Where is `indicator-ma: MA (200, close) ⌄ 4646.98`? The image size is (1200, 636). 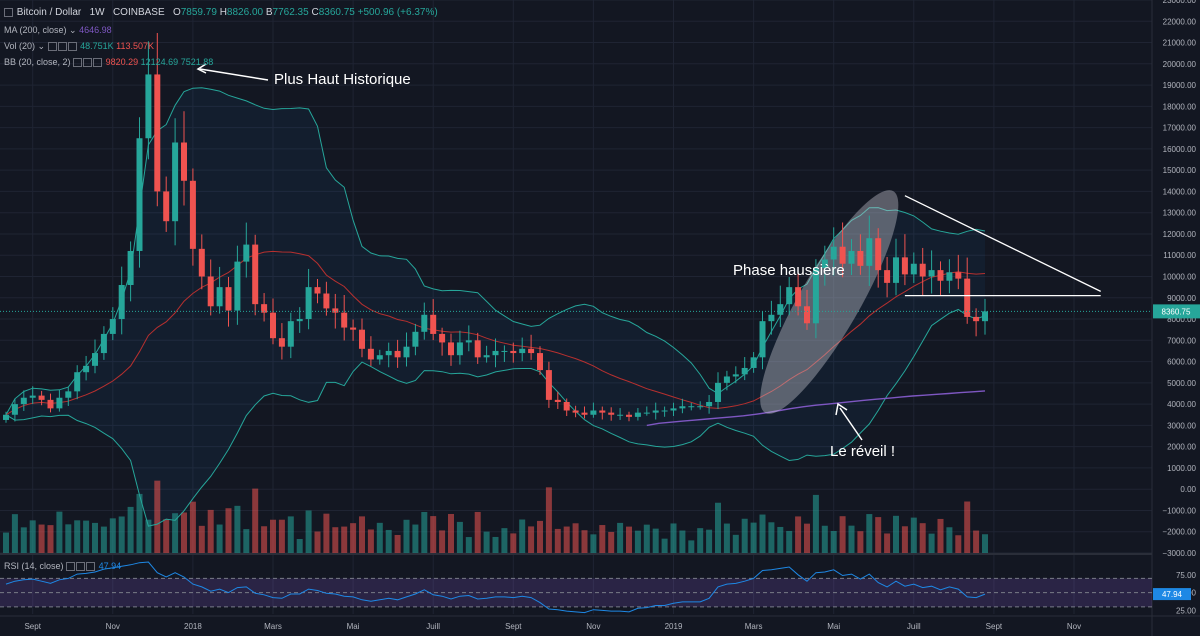
indicator-ma: MA (200, close) ⌄ 4646.98 is located at coordinates (58, 30).